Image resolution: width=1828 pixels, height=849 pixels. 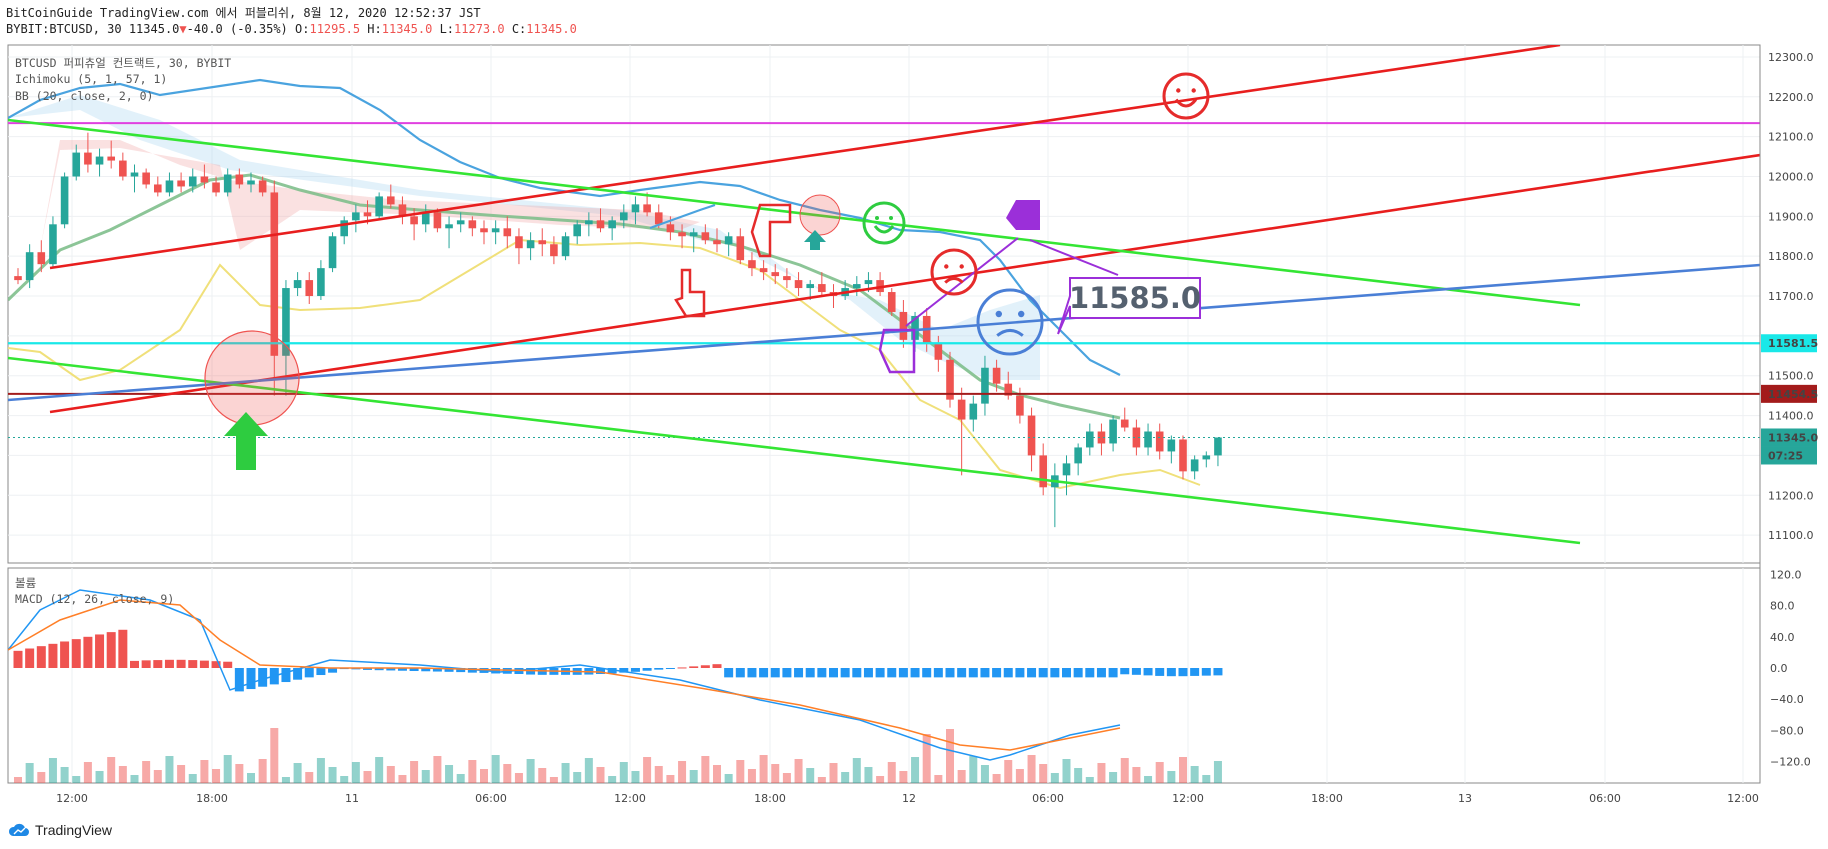 What do you see at coordinates (60, 830) in the screenshot?
I see `tradingview-logo: TradingView` at bounding box center [60, 830].